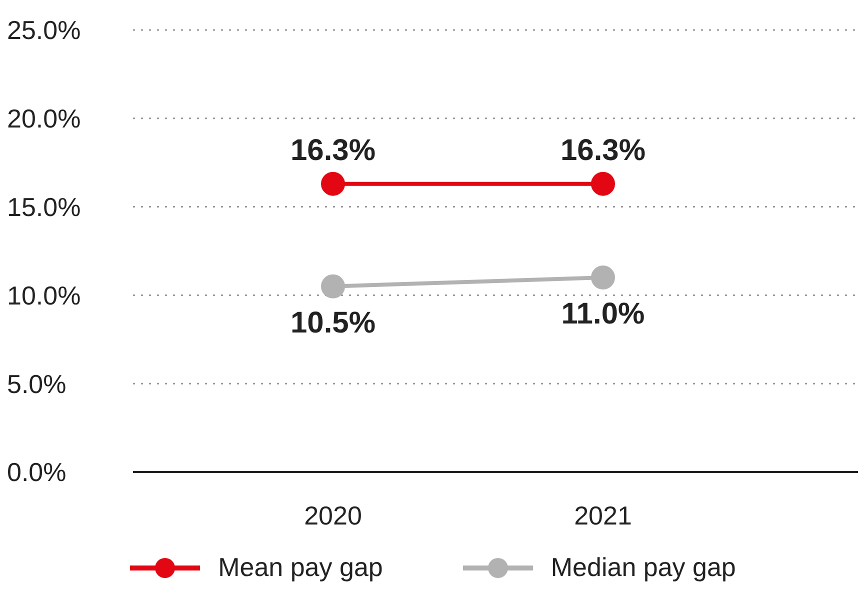 The image size is (866, 599). I want to click on y-tick-label: 25.0%, so click(44, 30).